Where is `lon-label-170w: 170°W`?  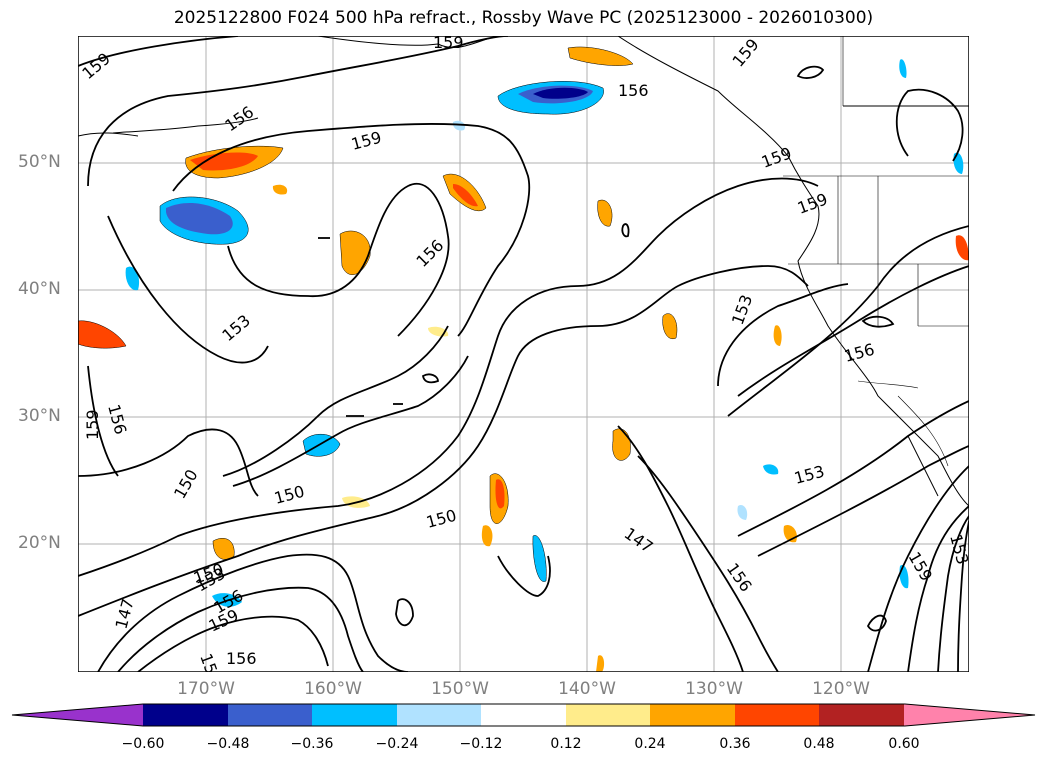 lon-label-170w: 170°W is located at coordinates (206, 689).